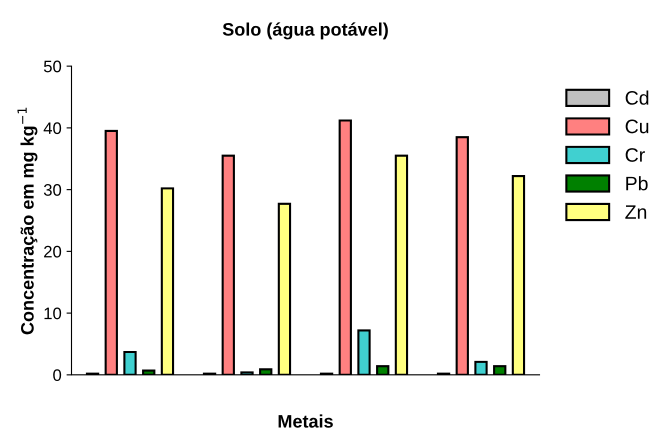  I want to click on x-axis-title: Metais, so click(305, 421).